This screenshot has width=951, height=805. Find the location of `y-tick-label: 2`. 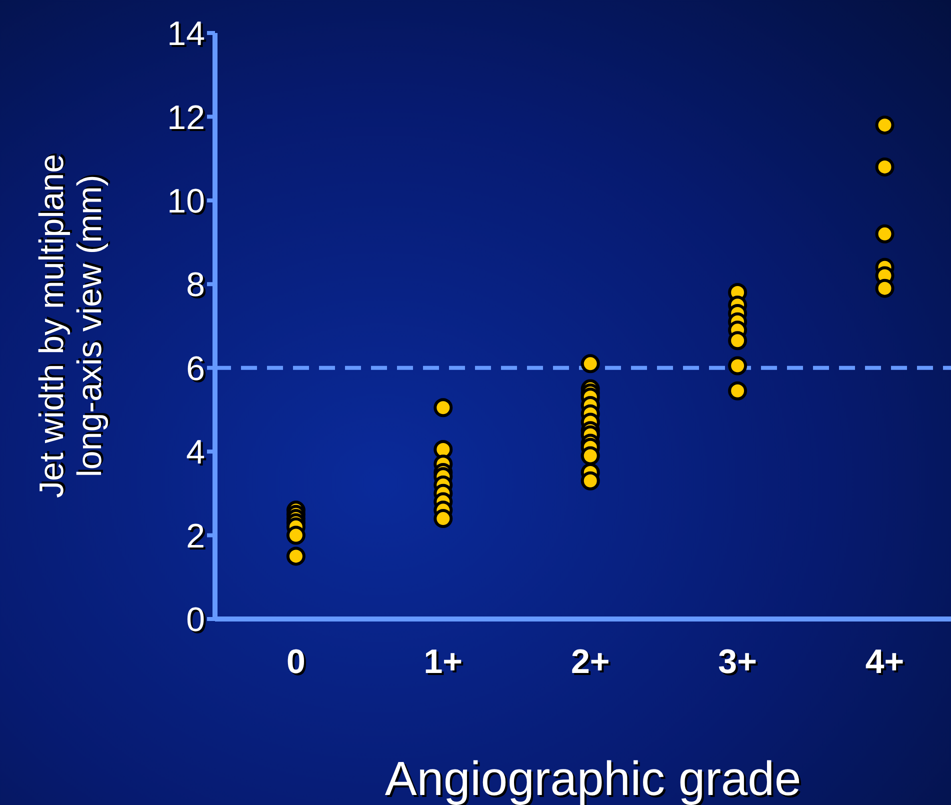

y-tick-label: 2 is located at coordinates (195, 536).